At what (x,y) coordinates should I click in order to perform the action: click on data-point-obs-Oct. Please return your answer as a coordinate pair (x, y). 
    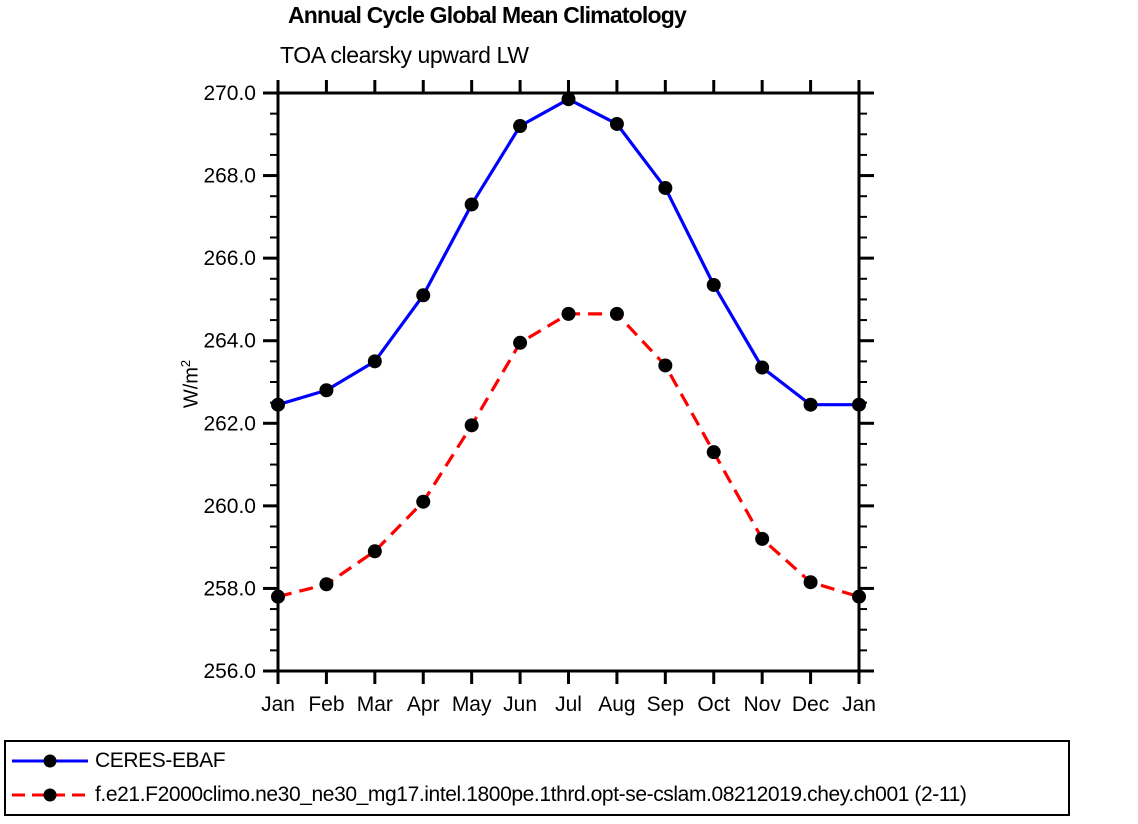
    Looking at the image, I should click on (713, 284).